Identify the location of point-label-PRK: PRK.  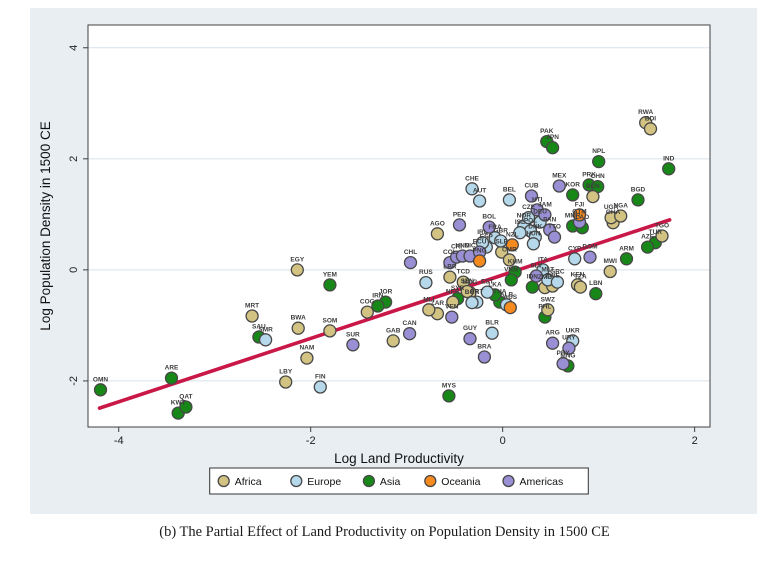
(589, 174).